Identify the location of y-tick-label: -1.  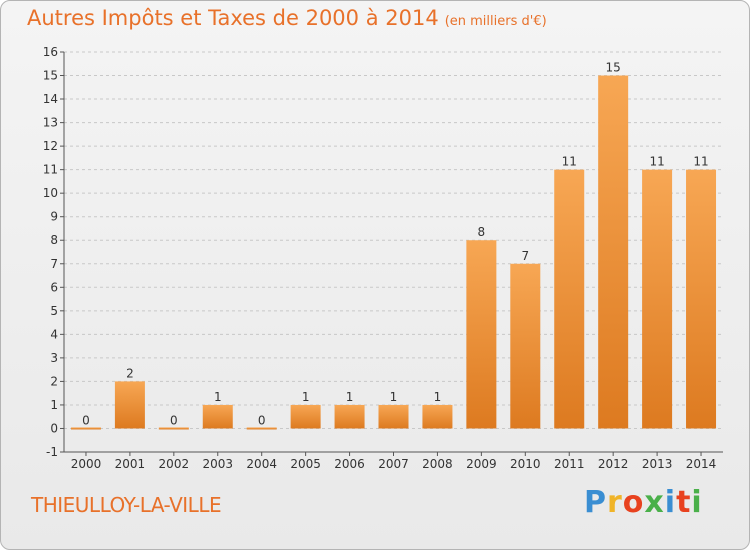
(52, 452).